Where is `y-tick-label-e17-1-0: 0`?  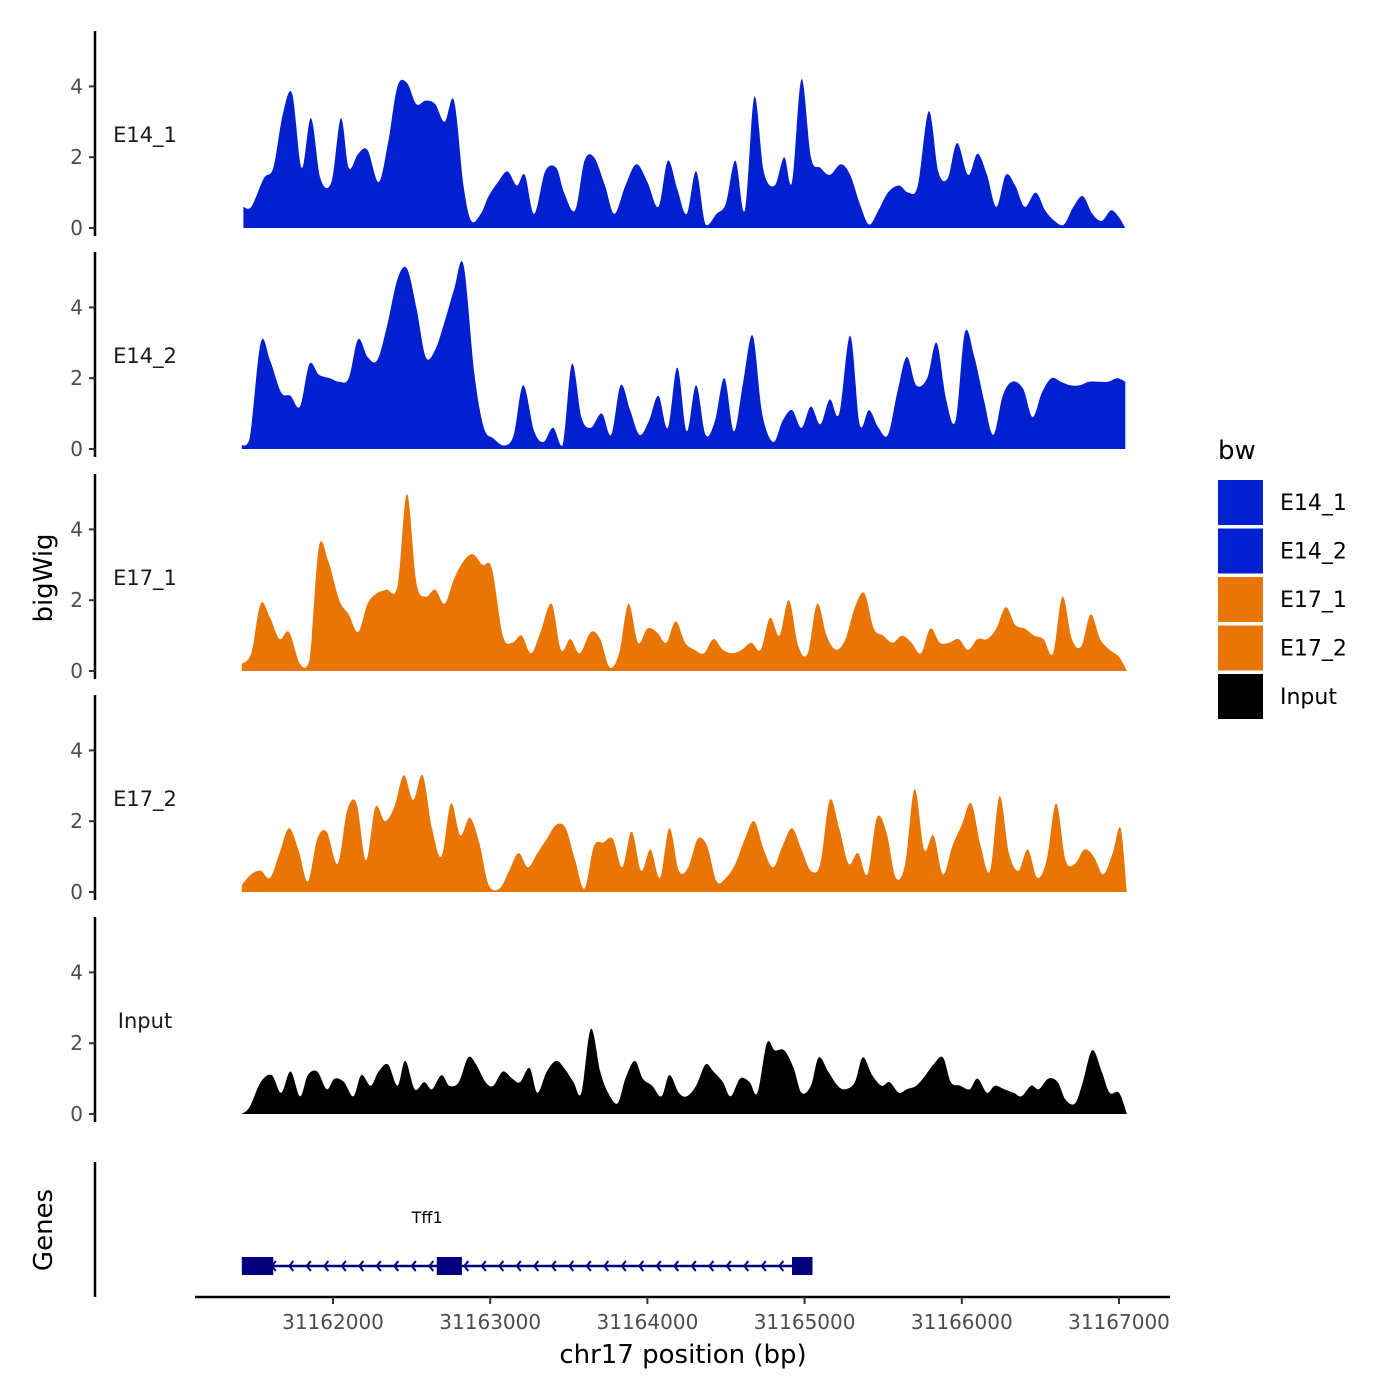 y-tick-label-e17-1-0: 0 is located at coordinates (76, 671).